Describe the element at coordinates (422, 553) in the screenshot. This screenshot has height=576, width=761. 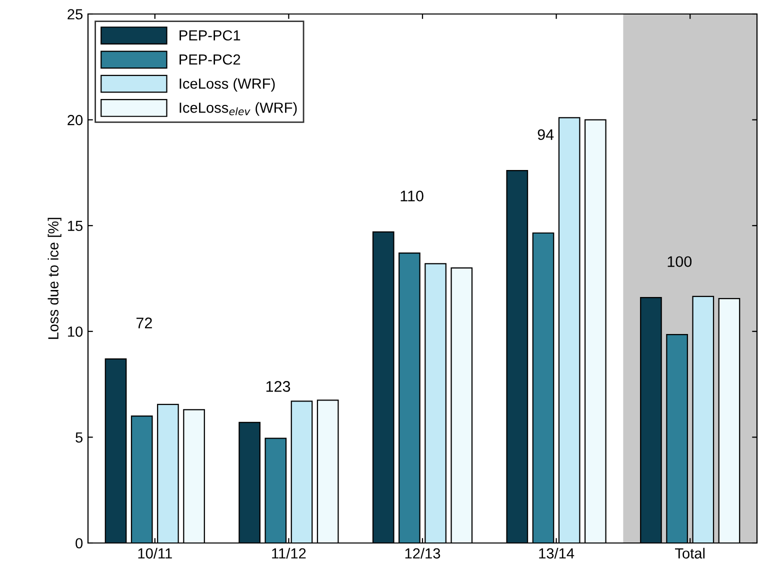
I see `x-tick-label: 12/13` at that location.